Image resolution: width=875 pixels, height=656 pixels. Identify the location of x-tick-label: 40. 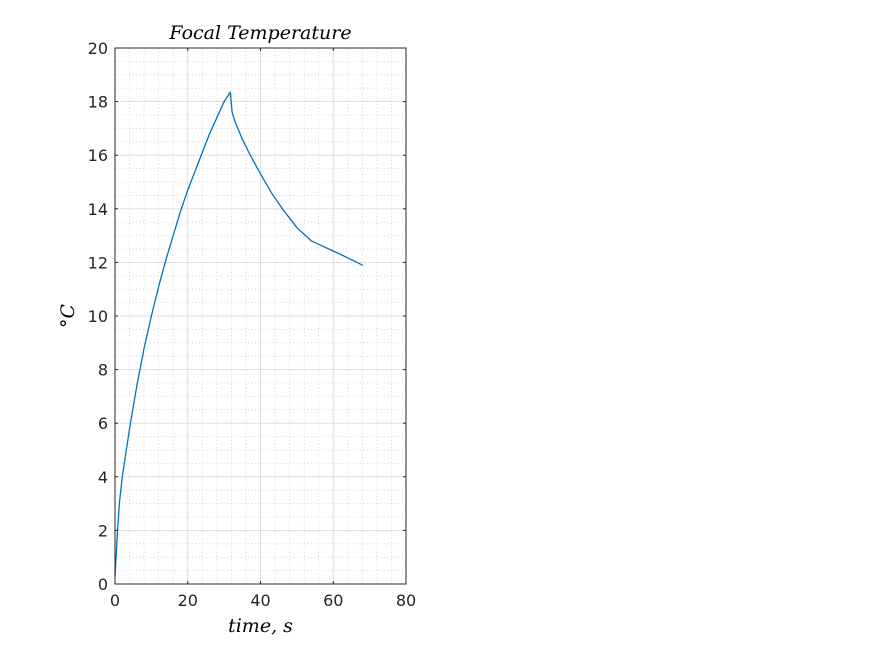
(260, 600).